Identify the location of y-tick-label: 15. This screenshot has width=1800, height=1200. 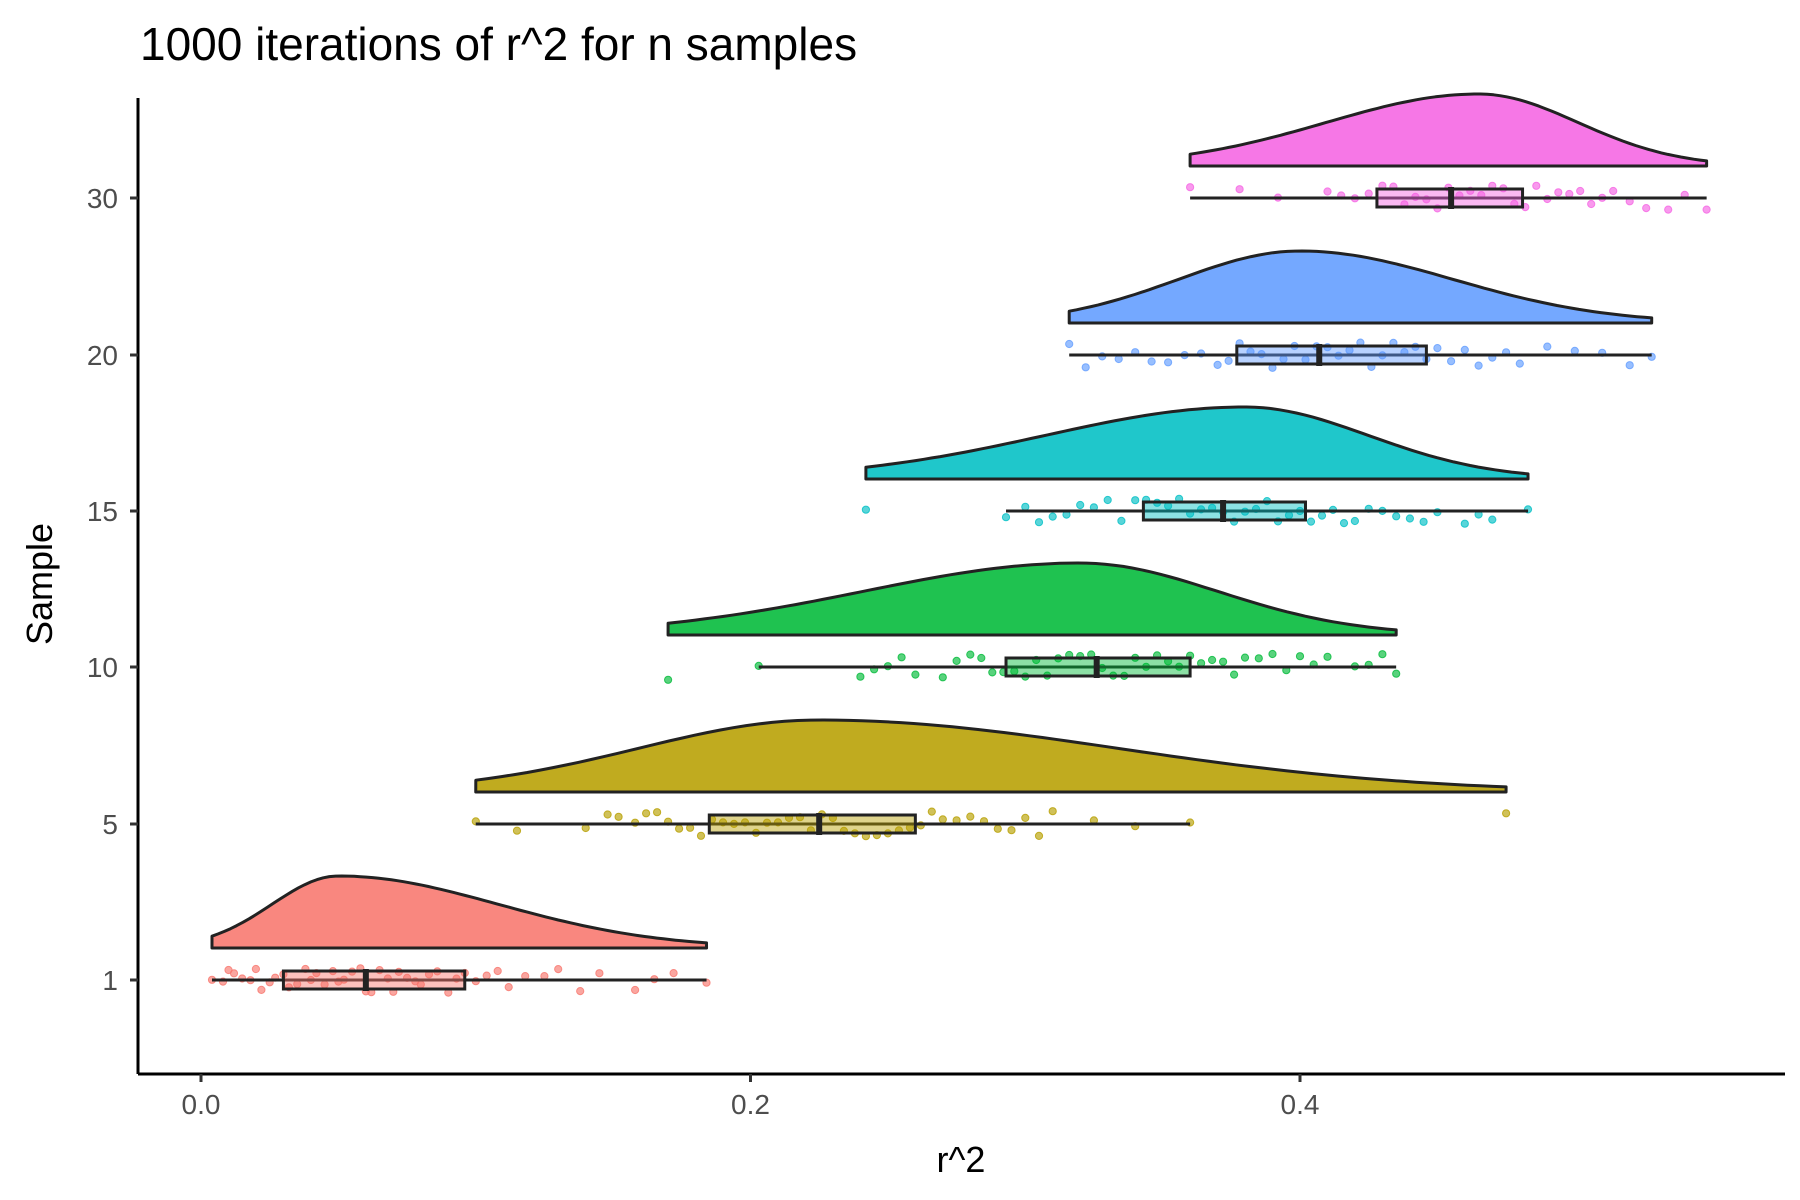
(102, 511).